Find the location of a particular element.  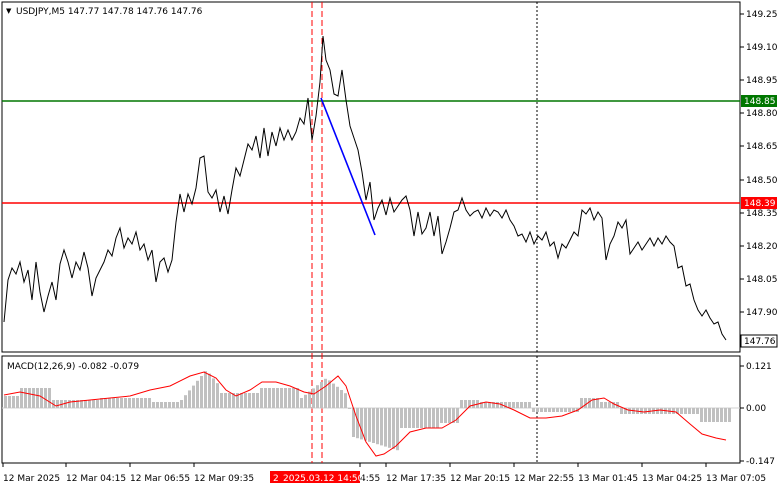

cursor-time-tag: 2025.03.12 14:50 is located at coordinates (323, 479).